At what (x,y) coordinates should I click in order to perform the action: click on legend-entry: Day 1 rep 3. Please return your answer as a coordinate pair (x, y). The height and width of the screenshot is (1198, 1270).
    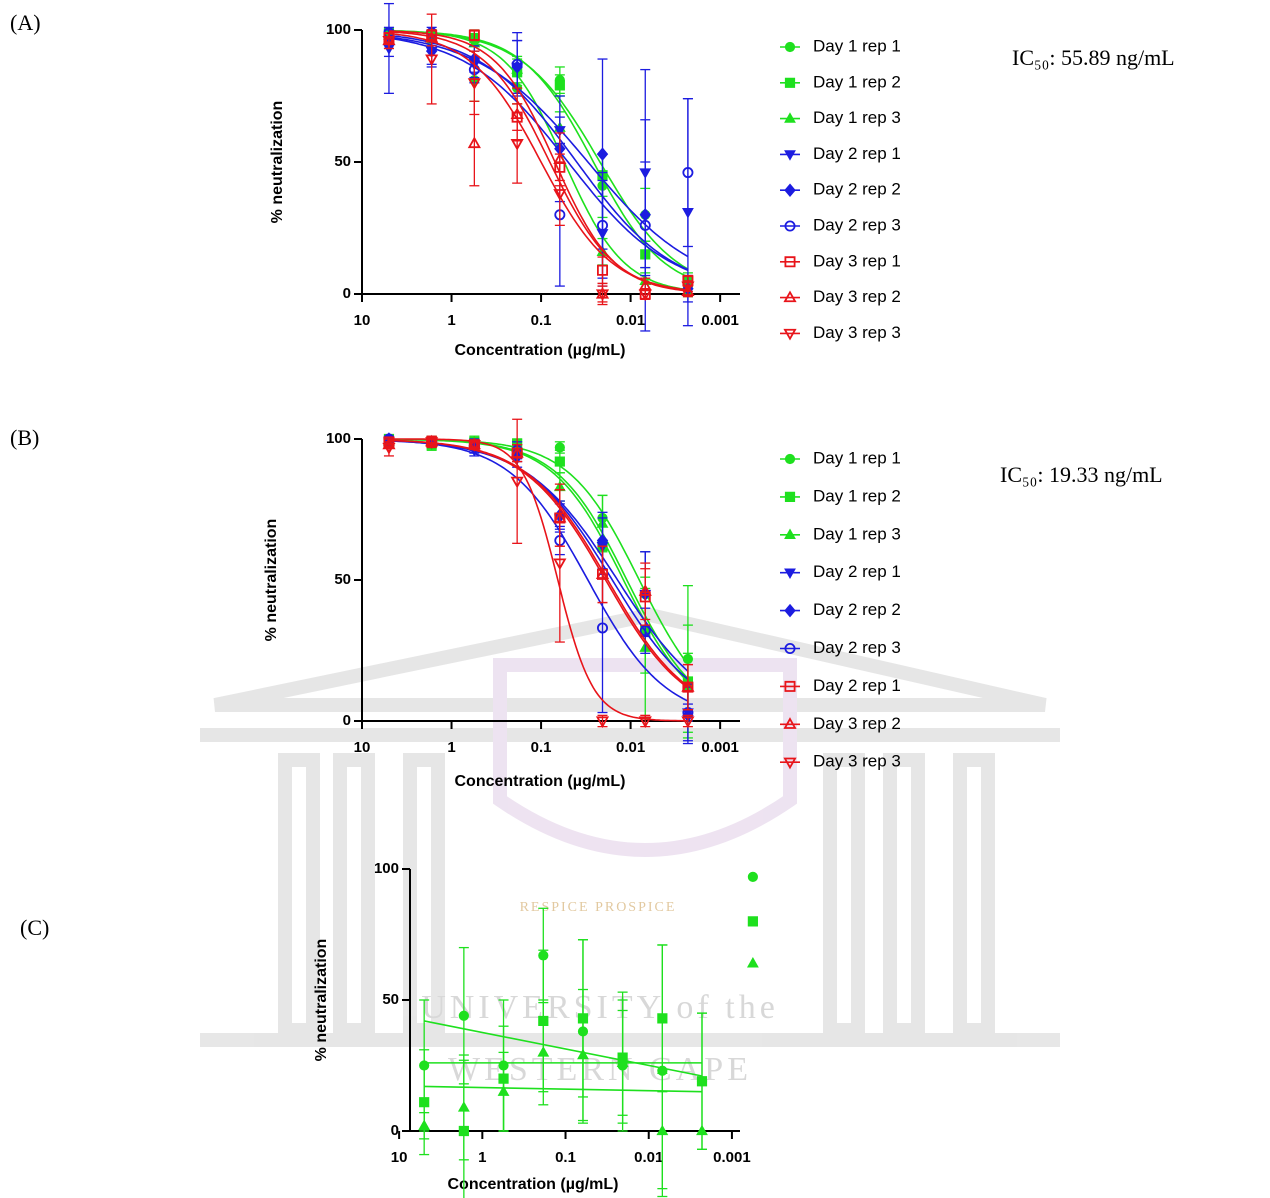
    Looking at the image, I should click on (840, 533).